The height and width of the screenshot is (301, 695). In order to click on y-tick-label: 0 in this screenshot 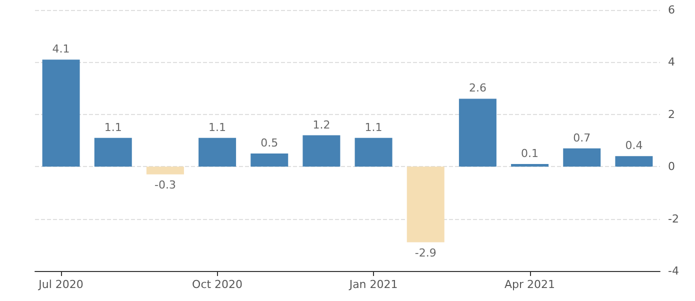, I will do `click(671, 167)`.